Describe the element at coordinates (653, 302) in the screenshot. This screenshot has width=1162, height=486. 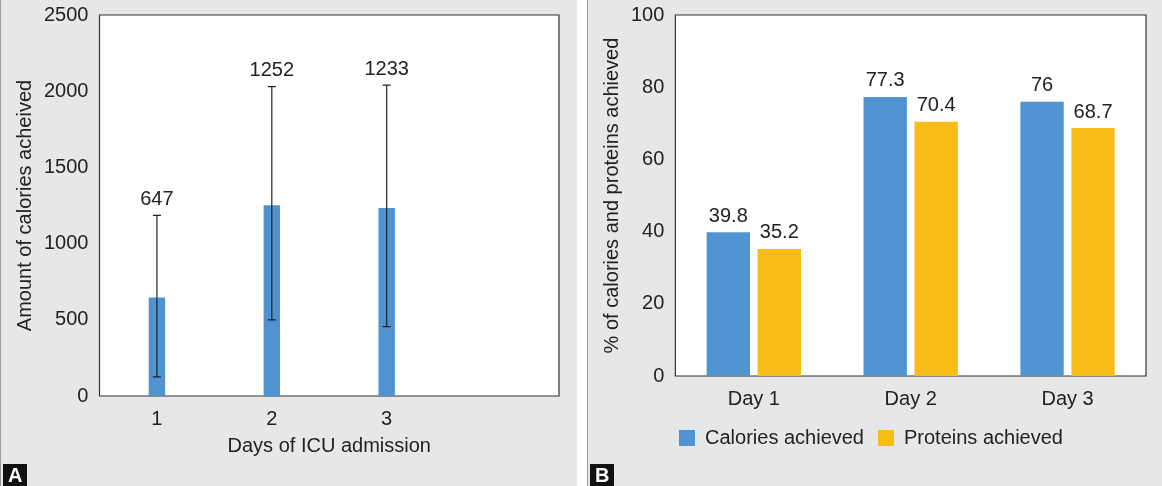
I see `y-tick-label: 20` at that location.